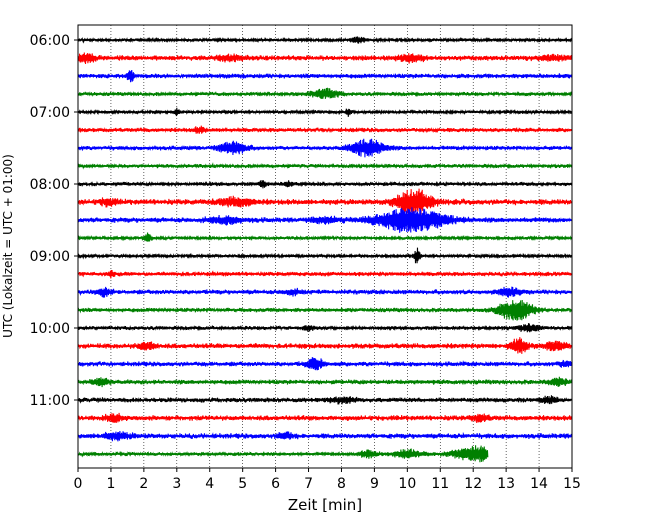 The height and width of the screenshot is (520, 650). What do you see at coordinates (473, 484) in the screenshot?
I see `x-tick-label: 12` at bounding box center [473, 484].